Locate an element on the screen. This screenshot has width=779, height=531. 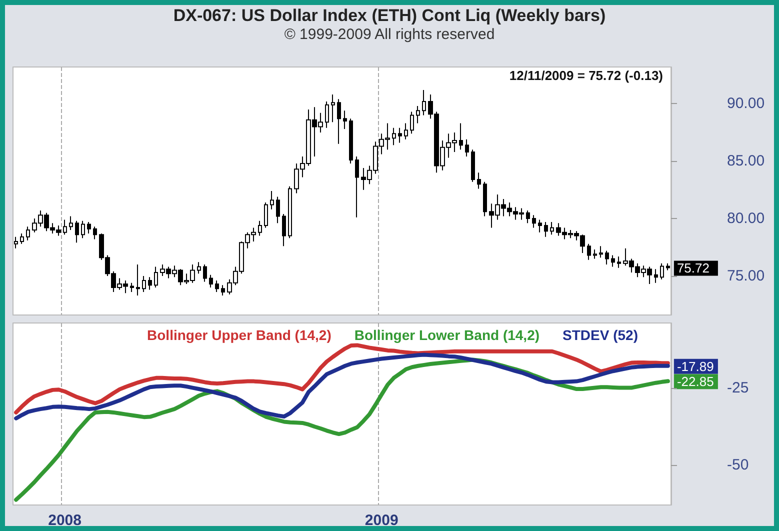
data-label: -17.89 is located at coordinates (695, 366).